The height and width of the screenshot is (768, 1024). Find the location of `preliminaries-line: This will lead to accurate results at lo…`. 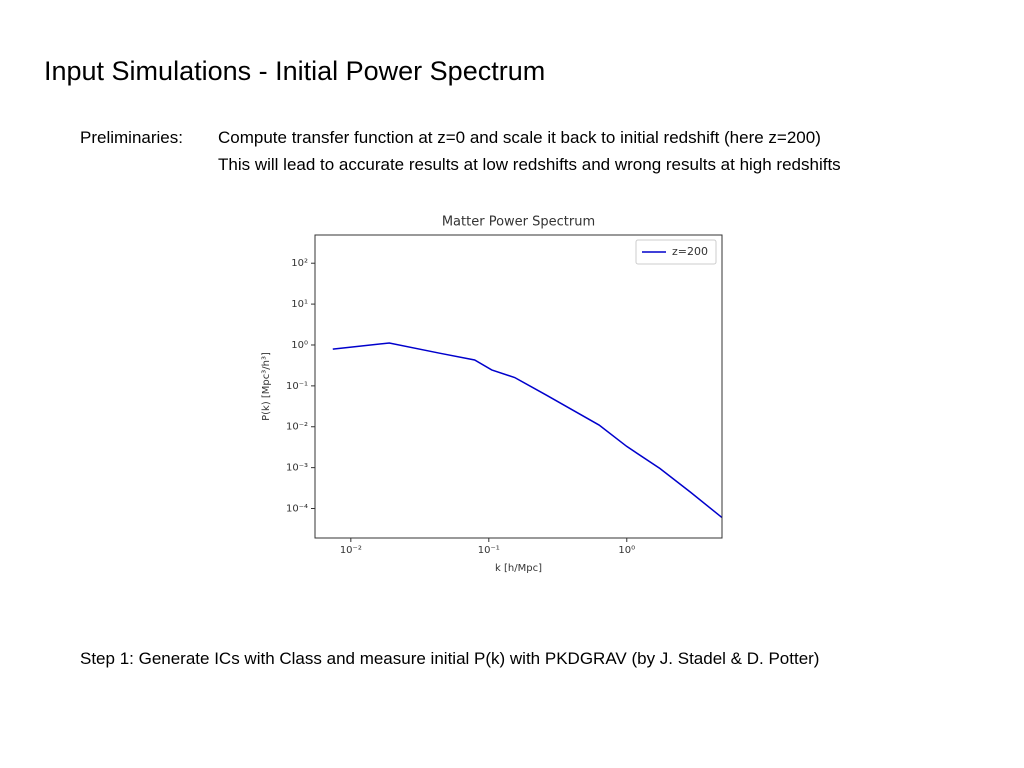

preliminaries-line: This will lead to accurate results at lo… is located at coordinates (529, 164).